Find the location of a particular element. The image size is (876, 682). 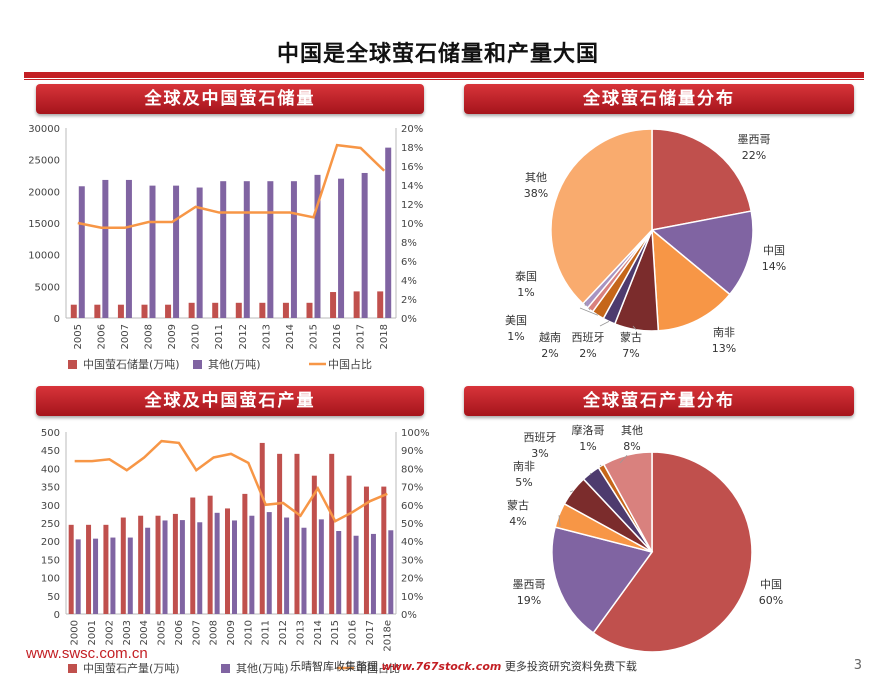

pie-label: 墨西哥 is located at coordinates (529, 584).